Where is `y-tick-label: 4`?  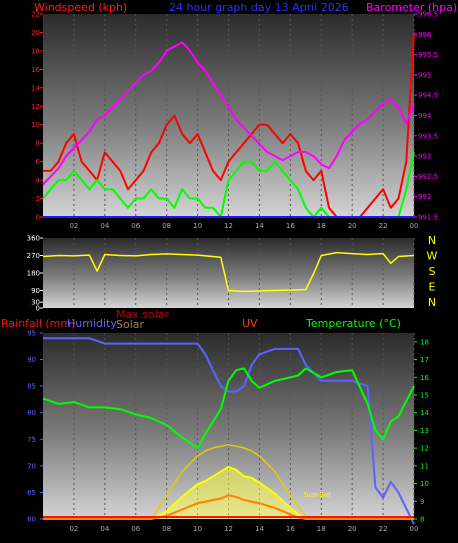
y-tick-label: 4 is located at coordinates (38, 181).